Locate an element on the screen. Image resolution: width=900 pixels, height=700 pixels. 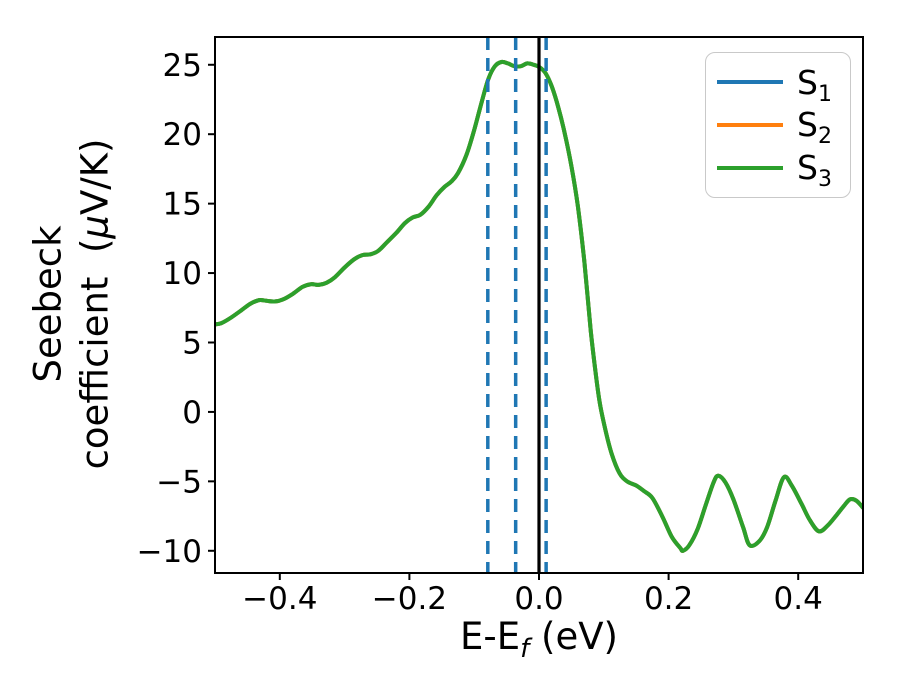
legend-entry-s1: S1 is located at coordinates (778, 84).